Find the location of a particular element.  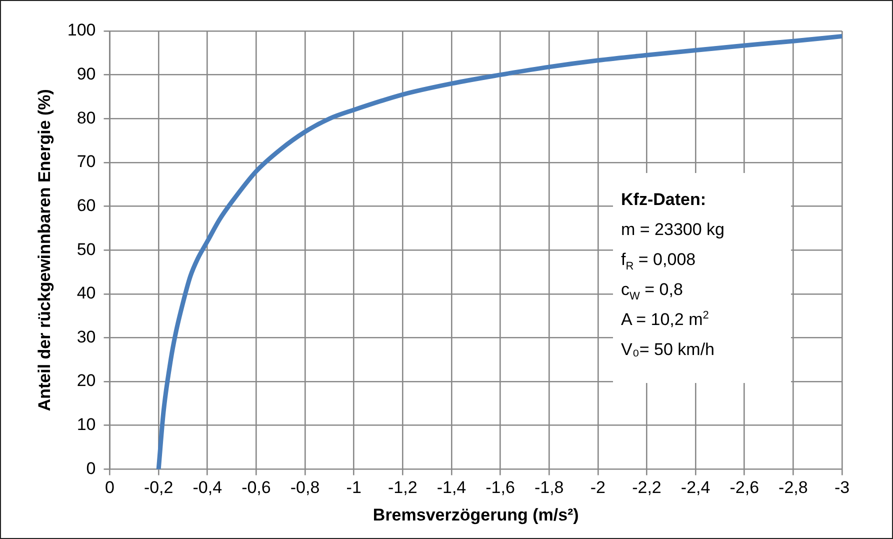

x-axis-title: Bremsverzögerung (m/s²) is located at coordinates (475, 514).